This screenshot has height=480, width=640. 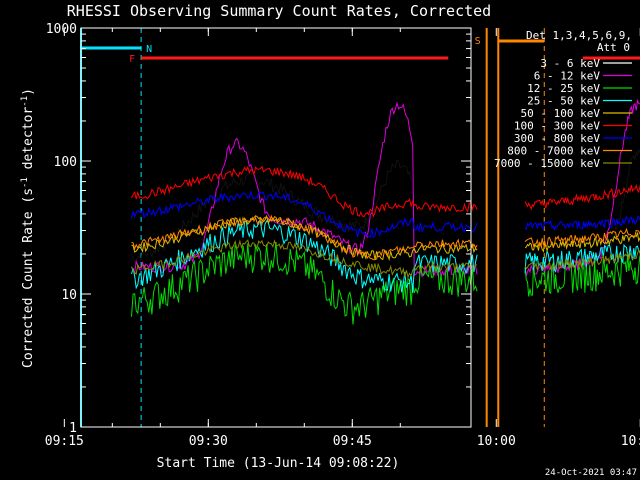 I want to click on y-axis-label-sup1: -1, so click(x=25, y=182).